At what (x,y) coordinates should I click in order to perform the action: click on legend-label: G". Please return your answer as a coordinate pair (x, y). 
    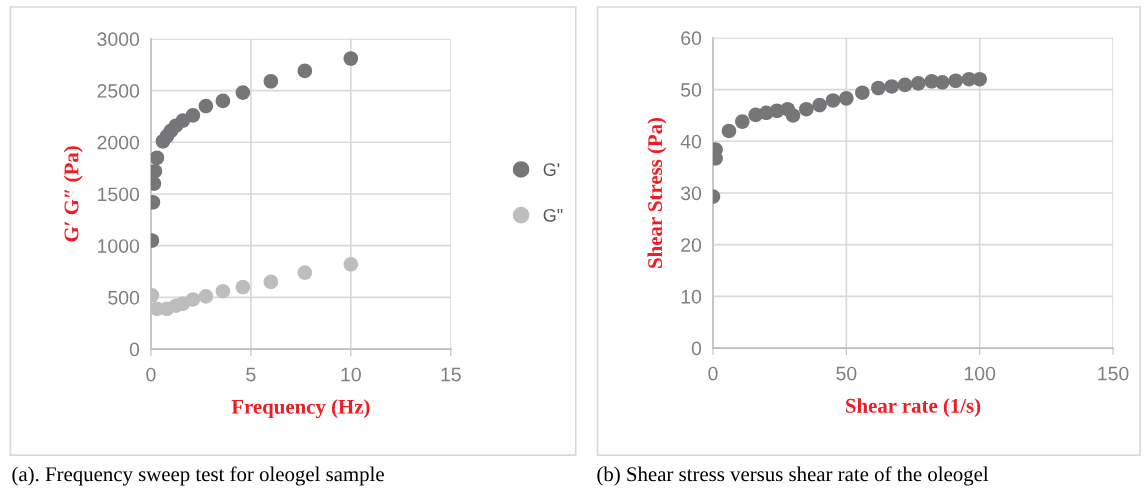
    Looking at the image, I should click on (553, 215).